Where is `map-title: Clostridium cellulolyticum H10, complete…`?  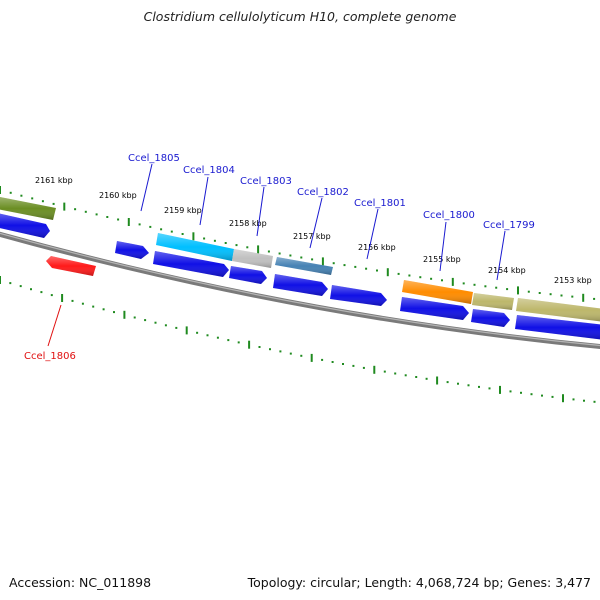 map-title: Clostridium cellulolyticum H10, complete… is located at coordinates (300, 16).